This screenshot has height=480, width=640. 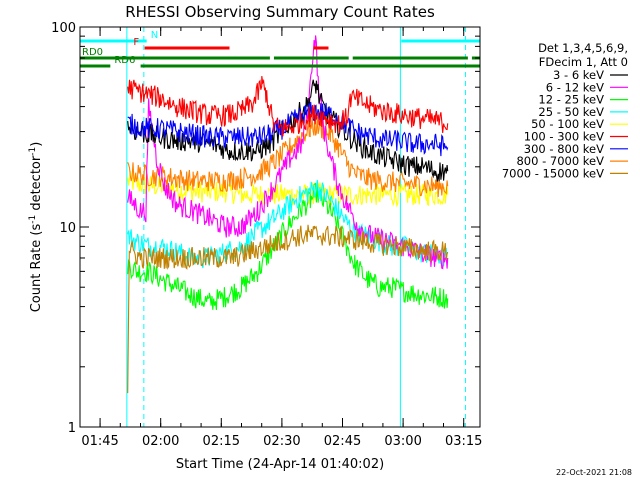 What do you see at coordinates (72, 428) in the screenshot?
I see `y-tick-label: 1` at bounding box center [72, 428].